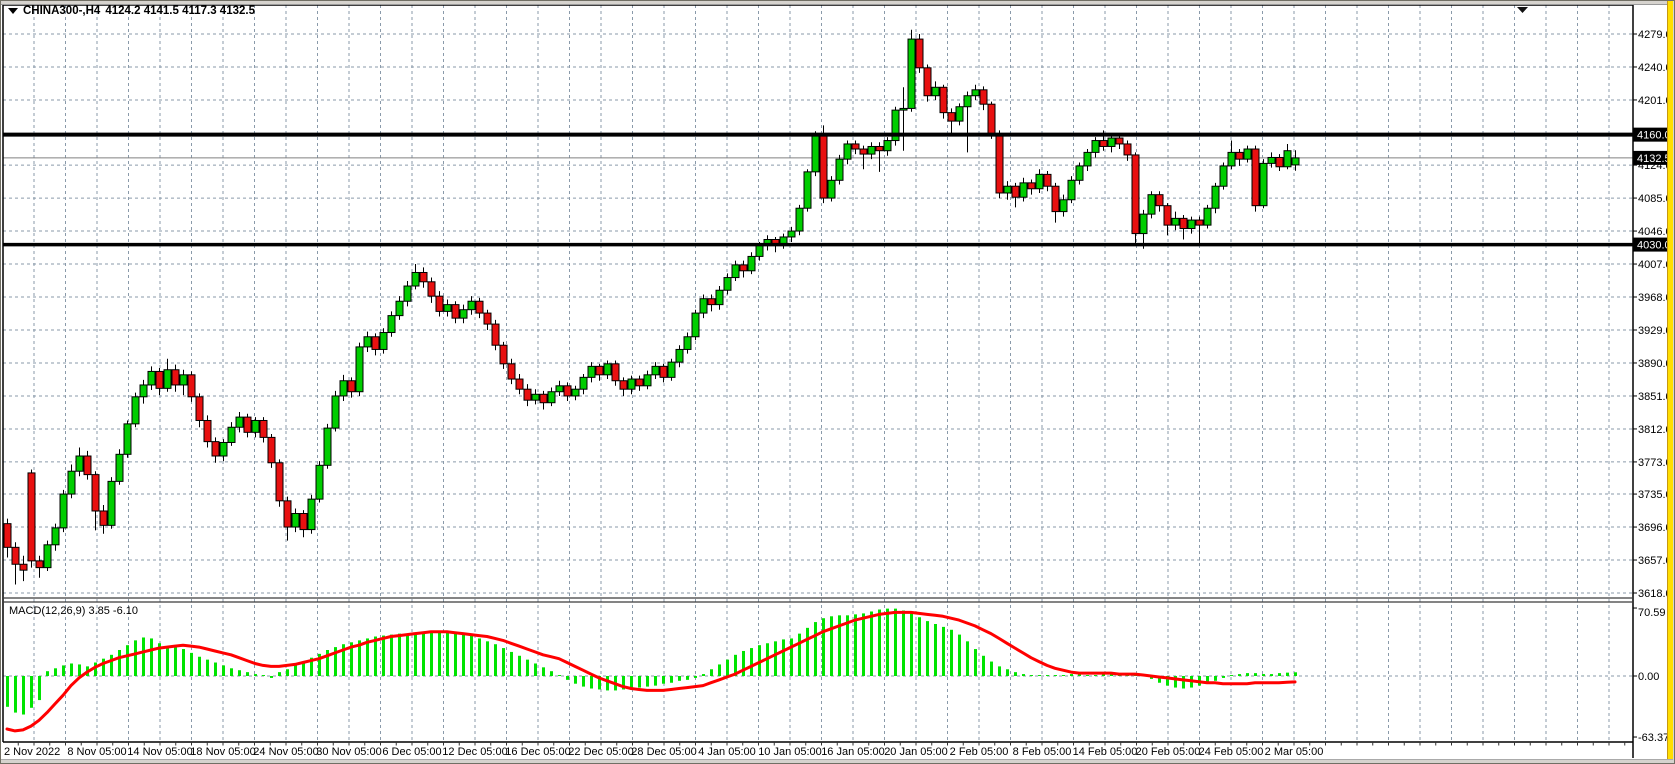 Image resolution: width=1675 pixels, height=764 pixels. Describe the element at coordinates (1655, 35) in the screenshot. I see `price-axis-label: 4279.0` at that location.